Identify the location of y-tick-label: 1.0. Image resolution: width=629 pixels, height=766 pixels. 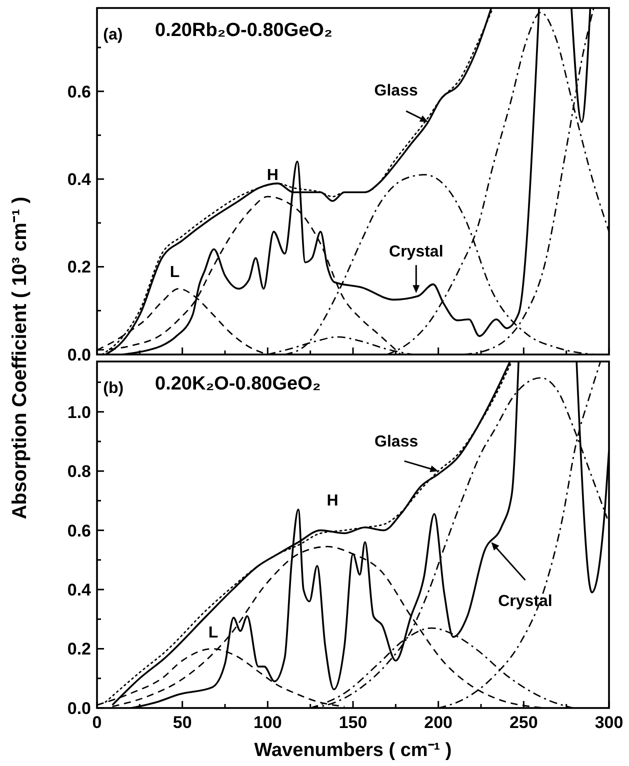
(79, 412).